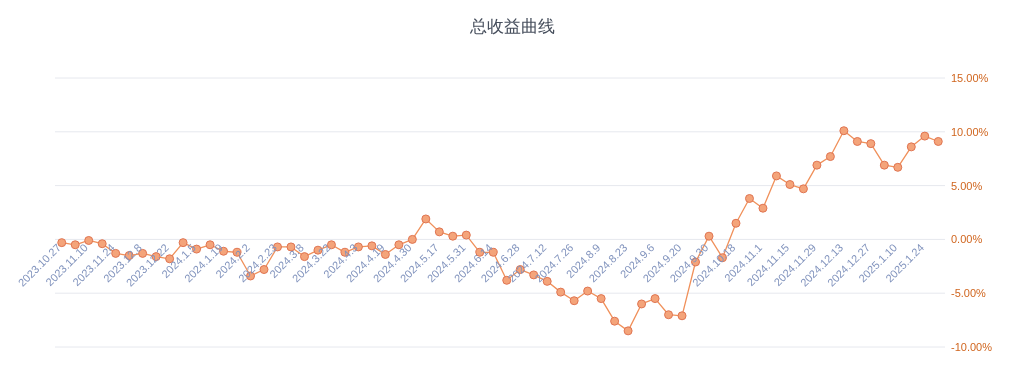 The width and height of the screenshot is (1024, 369). What do you see at coordinates (967, 185) in the screenshot?
I see `y-tick-label: 5.00%` at bounding box center [967, 185].